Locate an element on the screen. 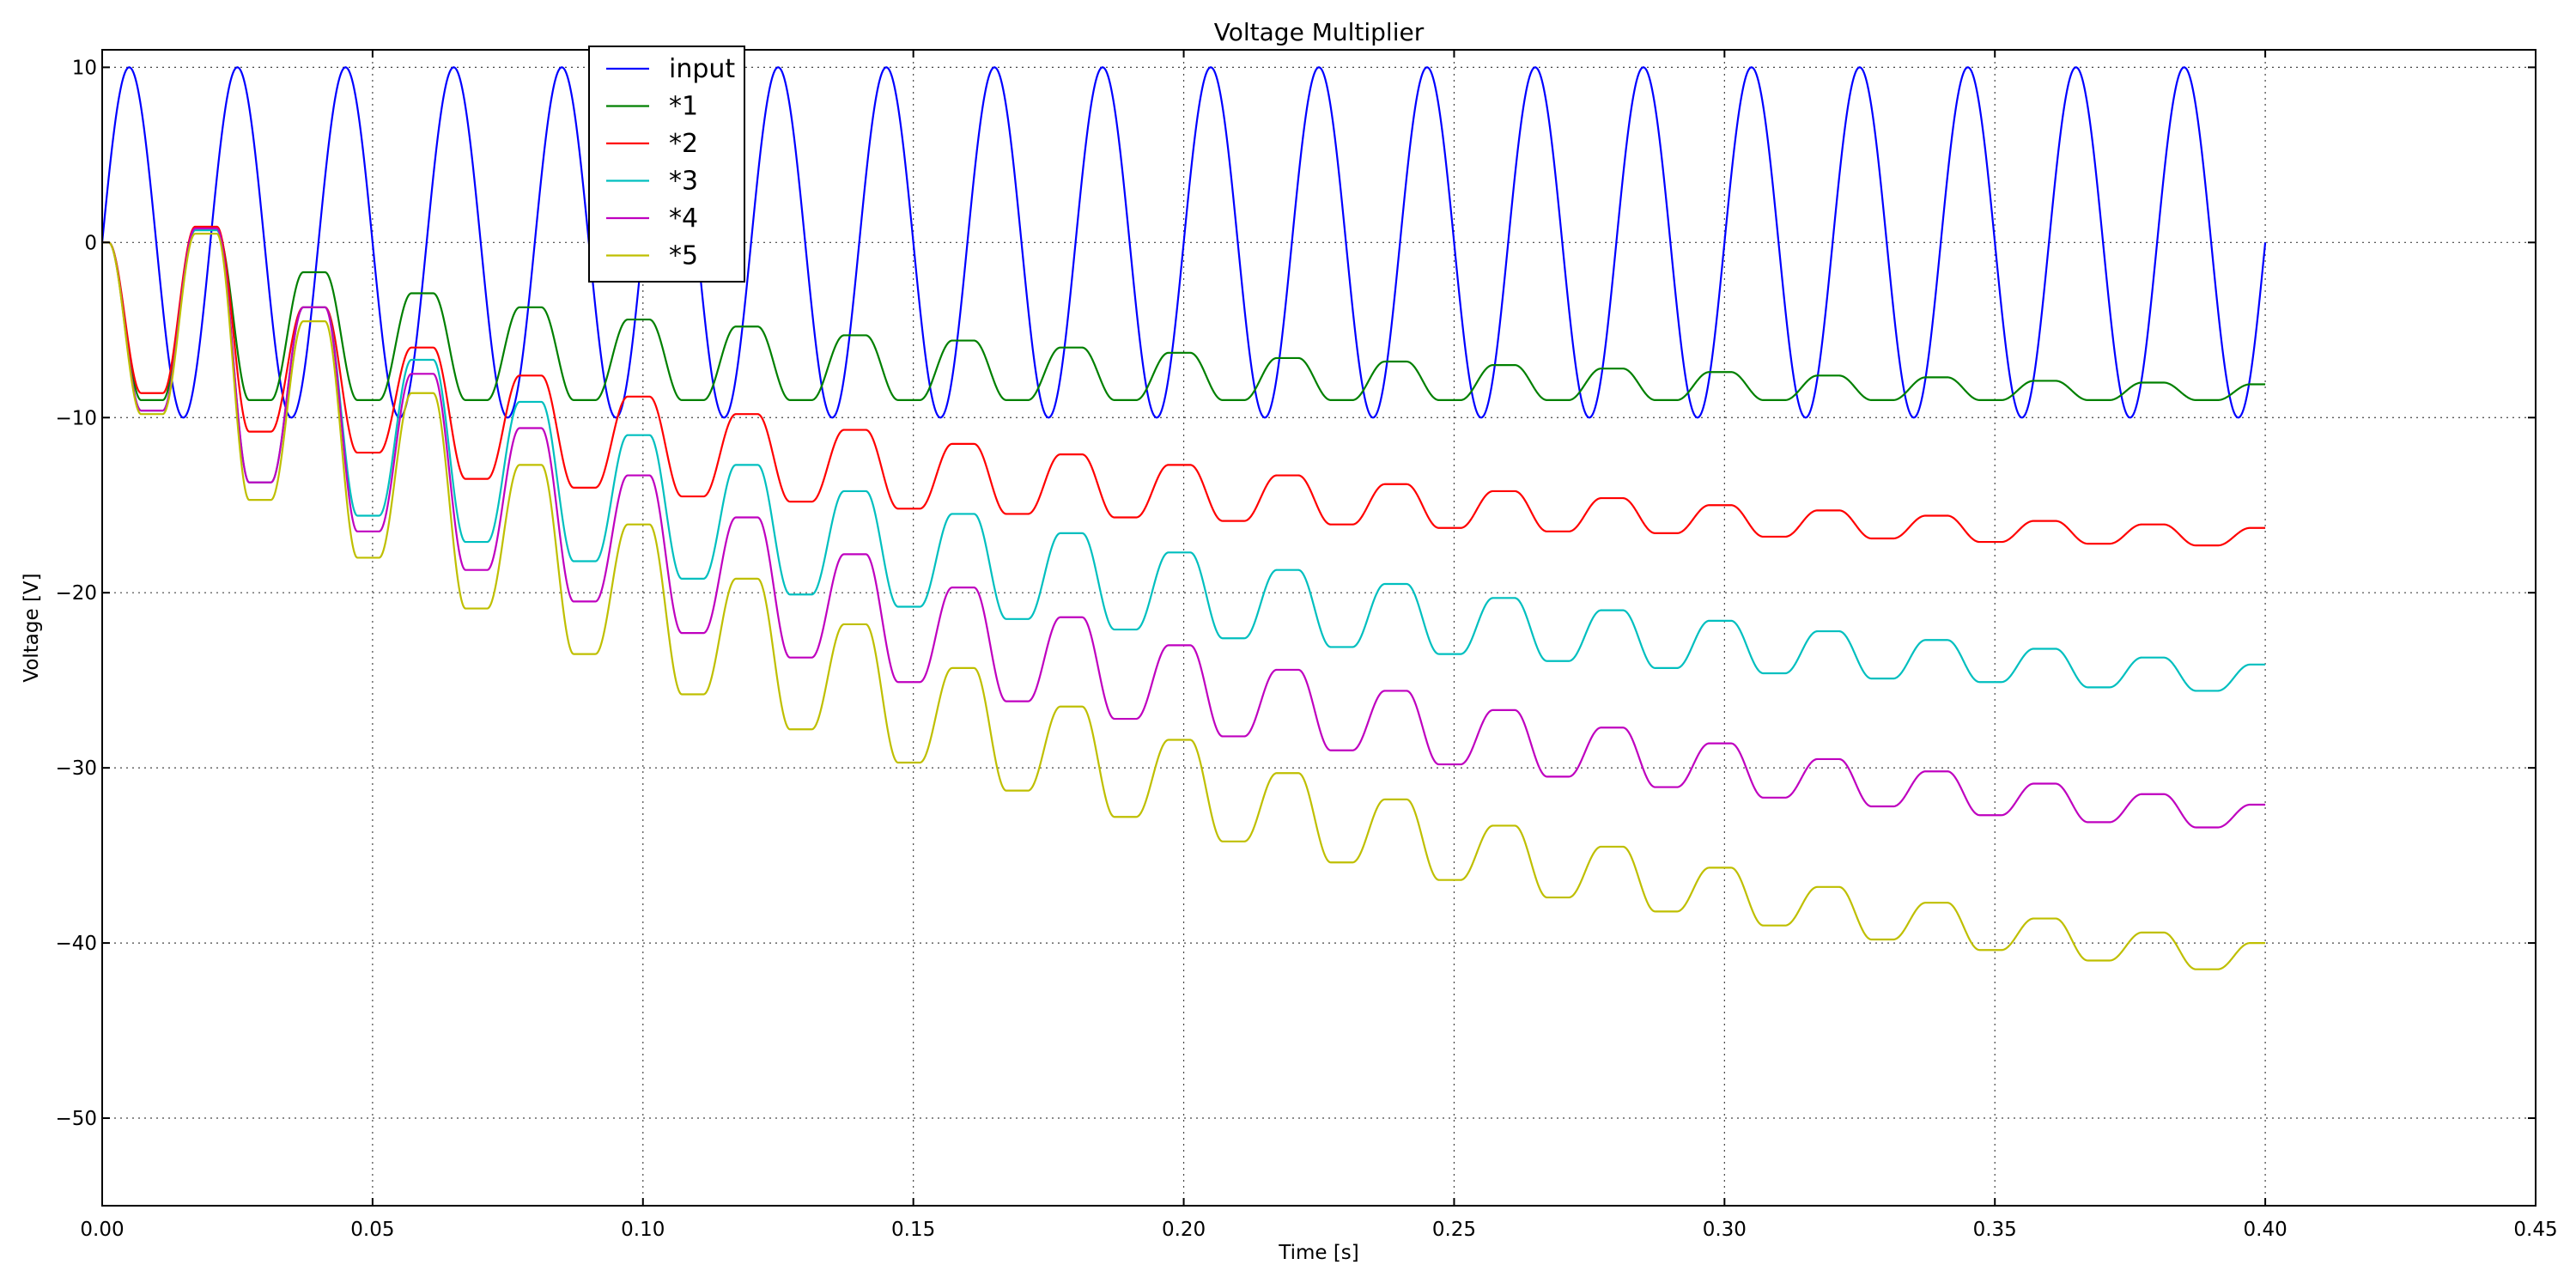 The image size is (2576, 1283). x-tick-label: 0.15 is located at coordinates (913, 1230).